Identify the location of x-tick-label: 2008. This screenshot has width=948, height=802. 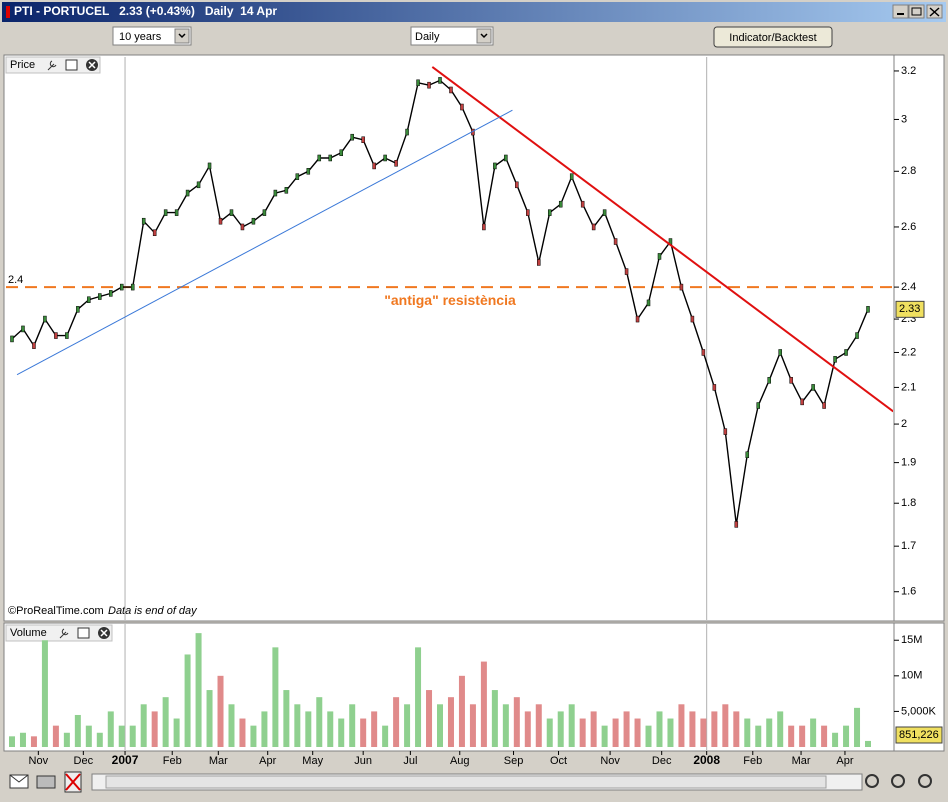
(706, 760).